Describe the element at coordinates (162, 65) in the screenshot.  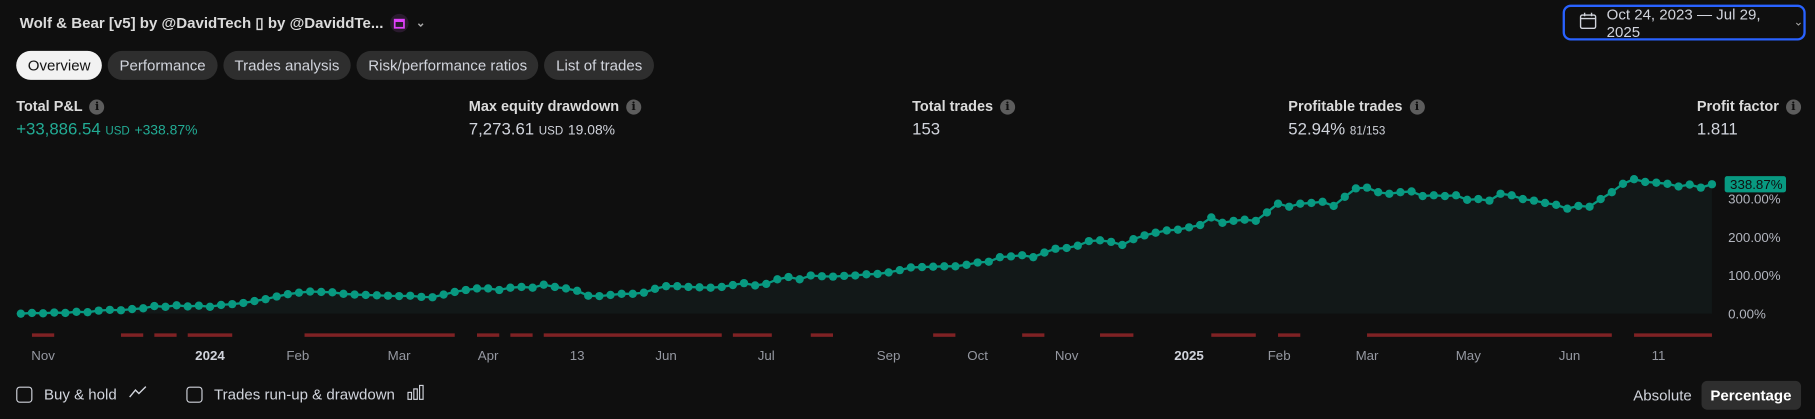
I see `tab-performance: Performance` at that location.